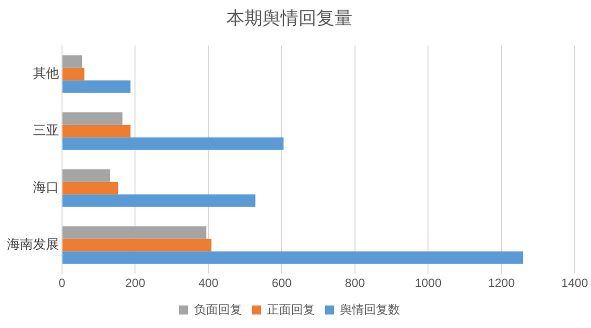  I want to click on x-tick-label: 600, so click(282, 283).